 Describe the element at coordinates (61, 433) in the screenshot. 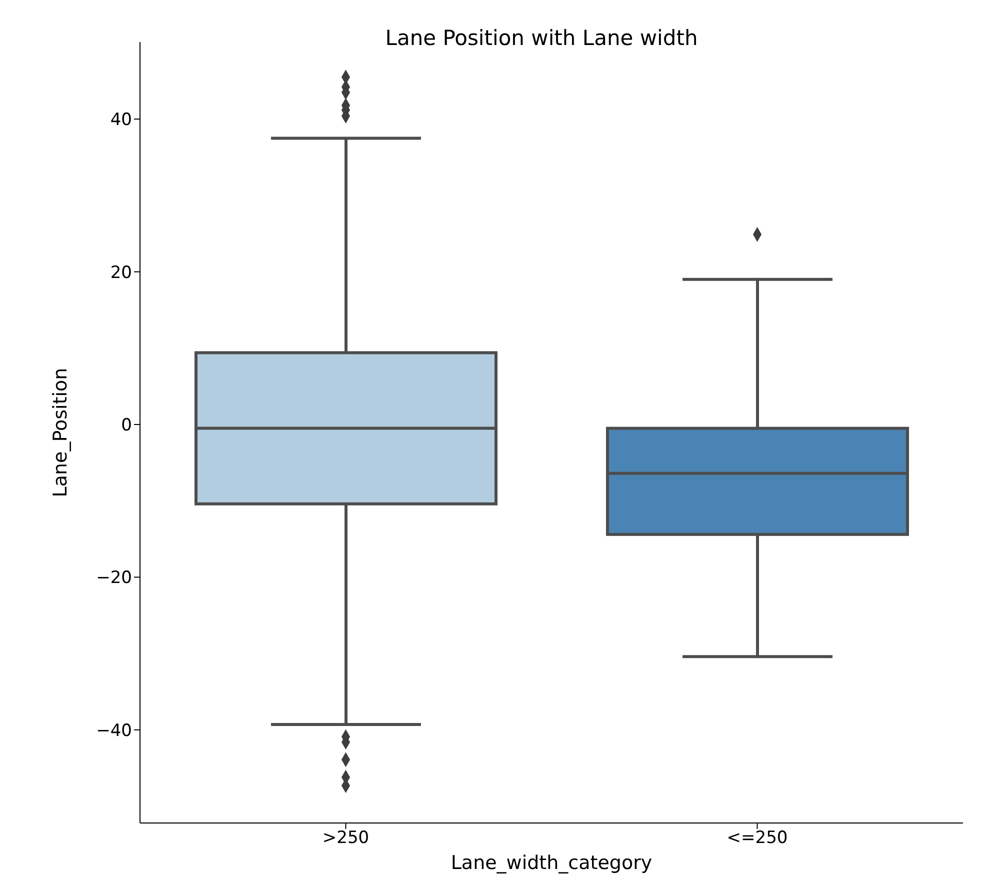

I see `y-axis-title: Lane_Position` at that location.